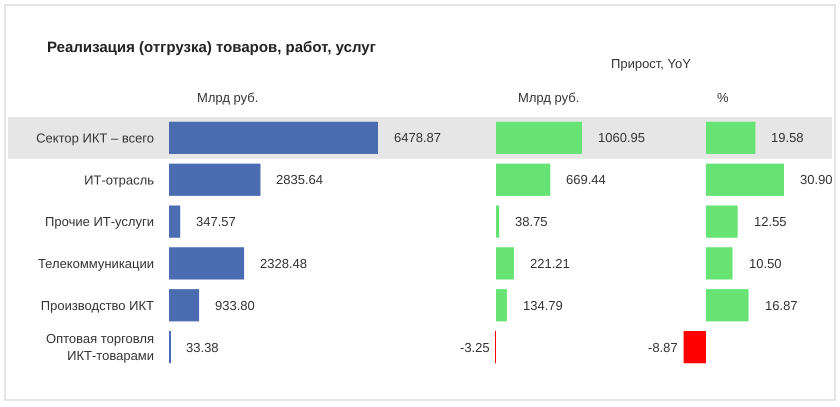 The image size is (840, 407). I want to click on data-label: 2328.48, so click(283, 263).